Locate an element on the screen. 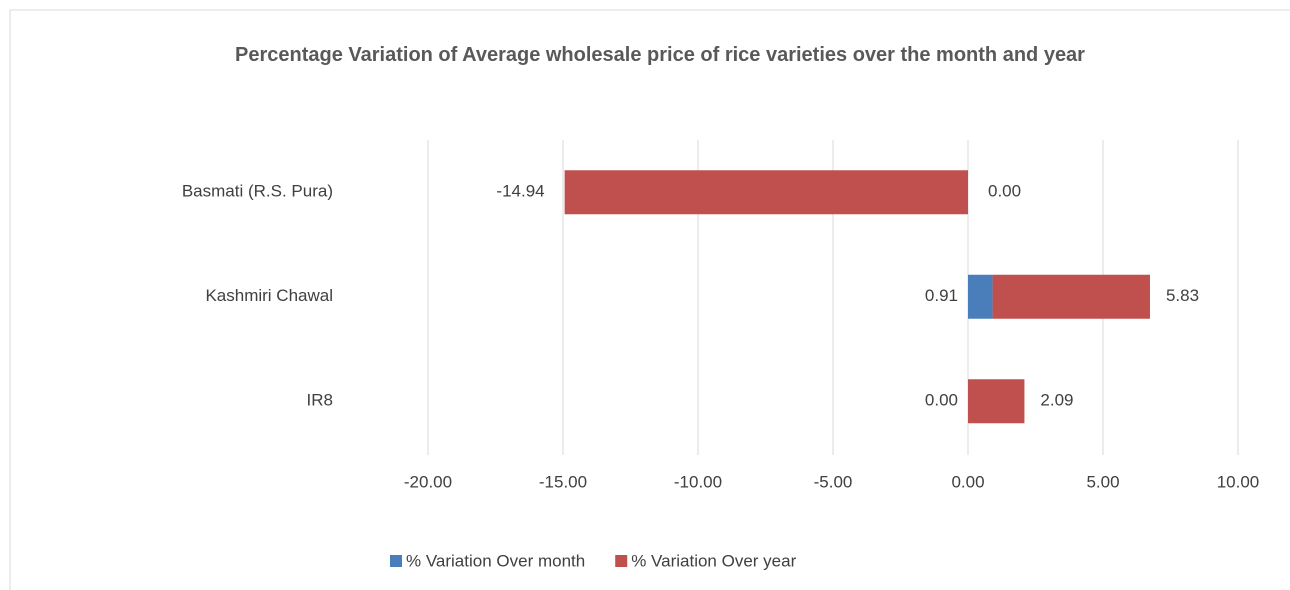  y-tick-label: Basmati (R.S. Pura) is located at coordinates (257, 191).